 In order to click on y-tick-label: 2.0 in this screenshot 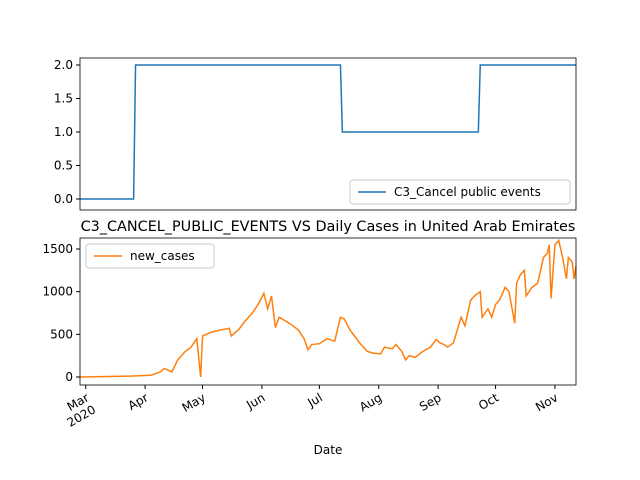, I will do `click(63, 65)`.